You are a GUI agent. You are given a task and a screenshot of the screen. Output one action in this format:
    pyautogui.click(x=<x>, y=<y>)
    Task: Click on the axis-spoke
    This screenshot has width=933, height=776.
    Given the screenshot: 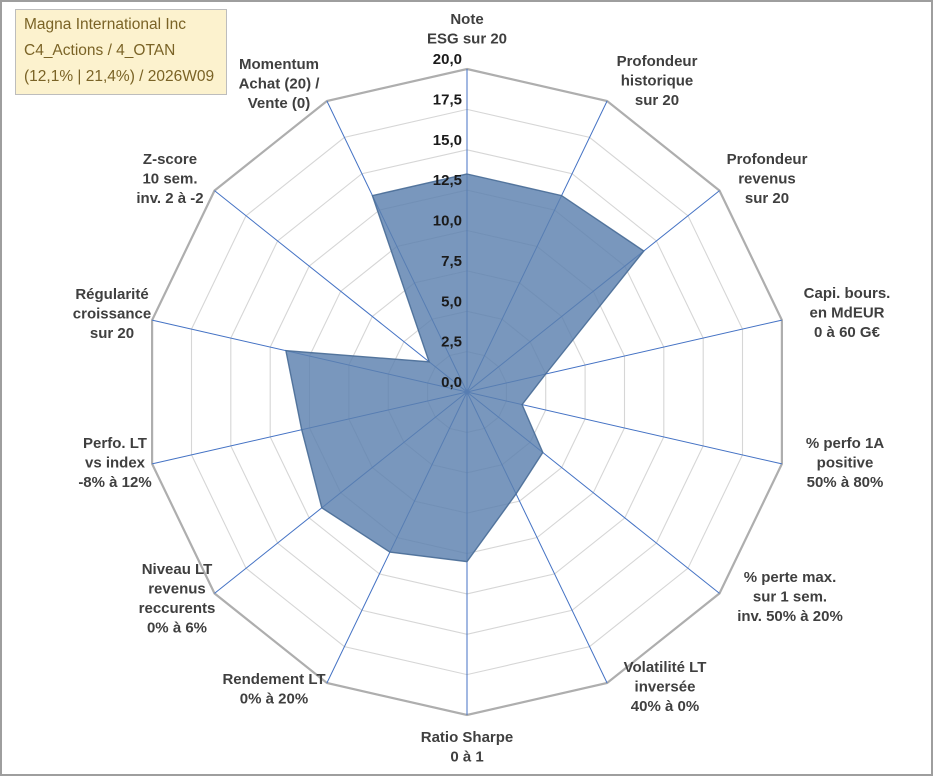 What is the action you would take?
    pyautogui.click(x=341, y=291)
    